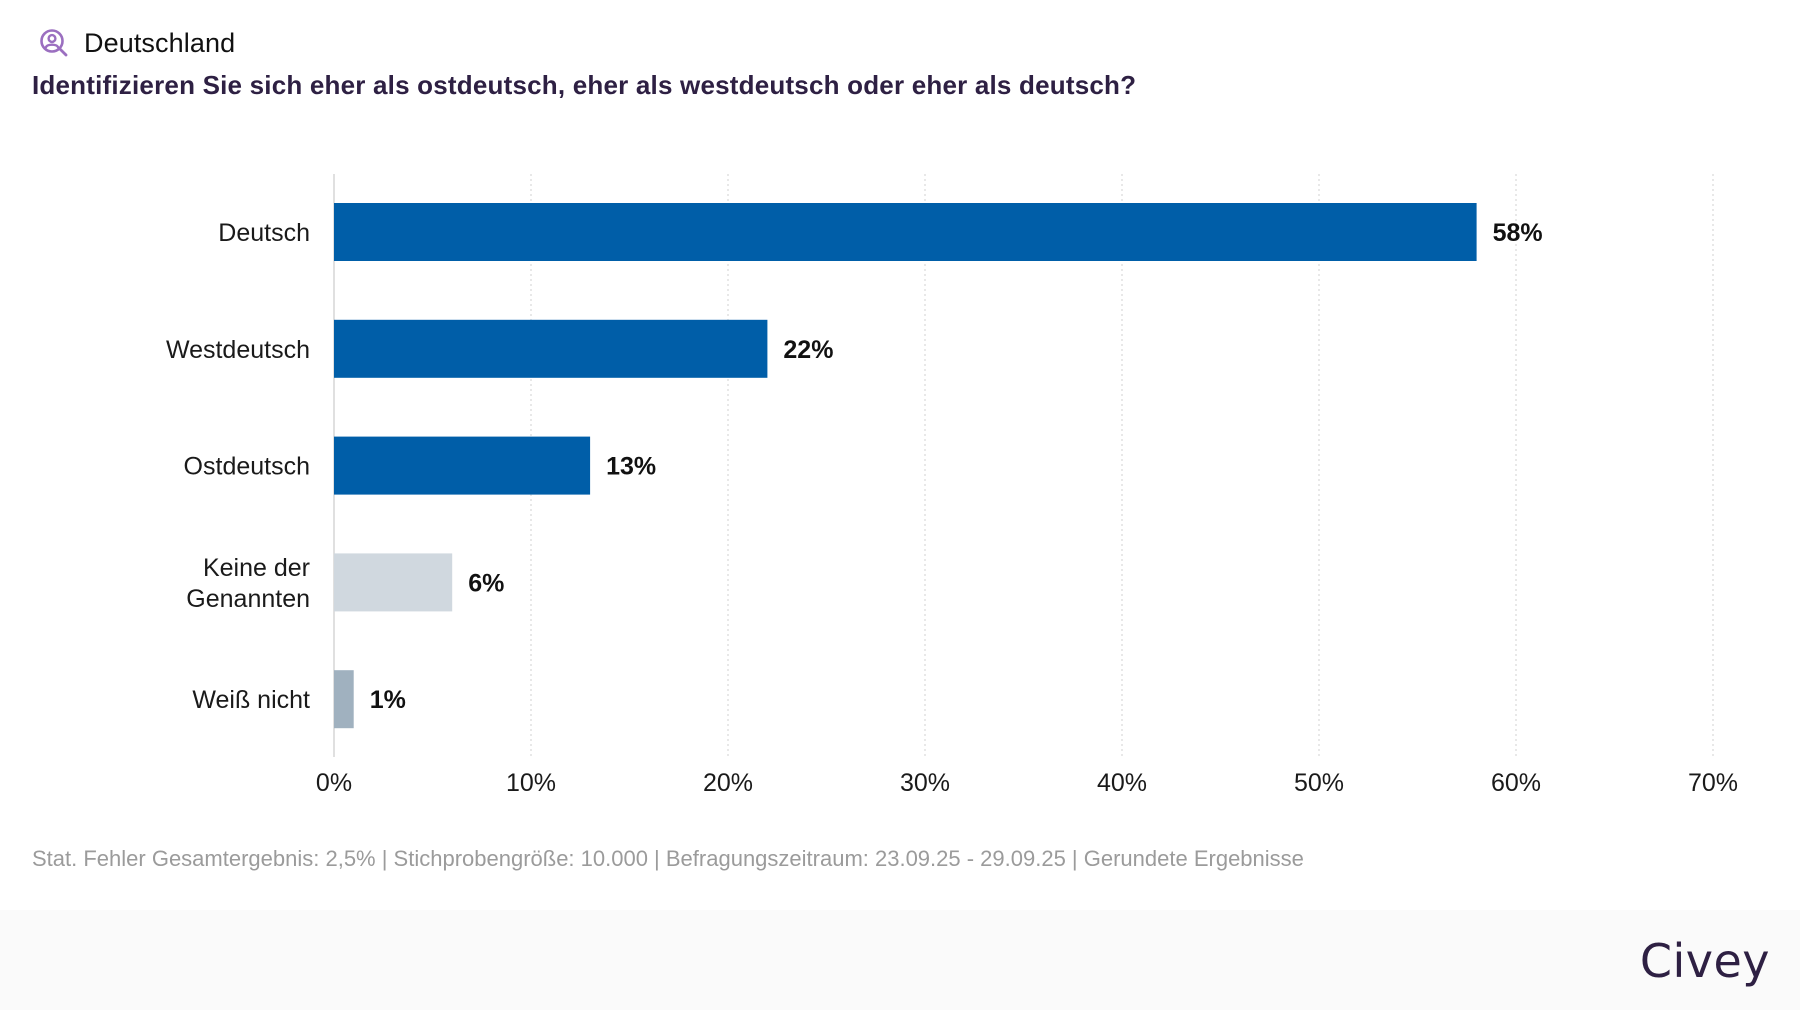  What do you see at coordinates (248, 583) in the screenshot?
I see `category-label: Keine der Genannten` at bounding box center [248, 583].